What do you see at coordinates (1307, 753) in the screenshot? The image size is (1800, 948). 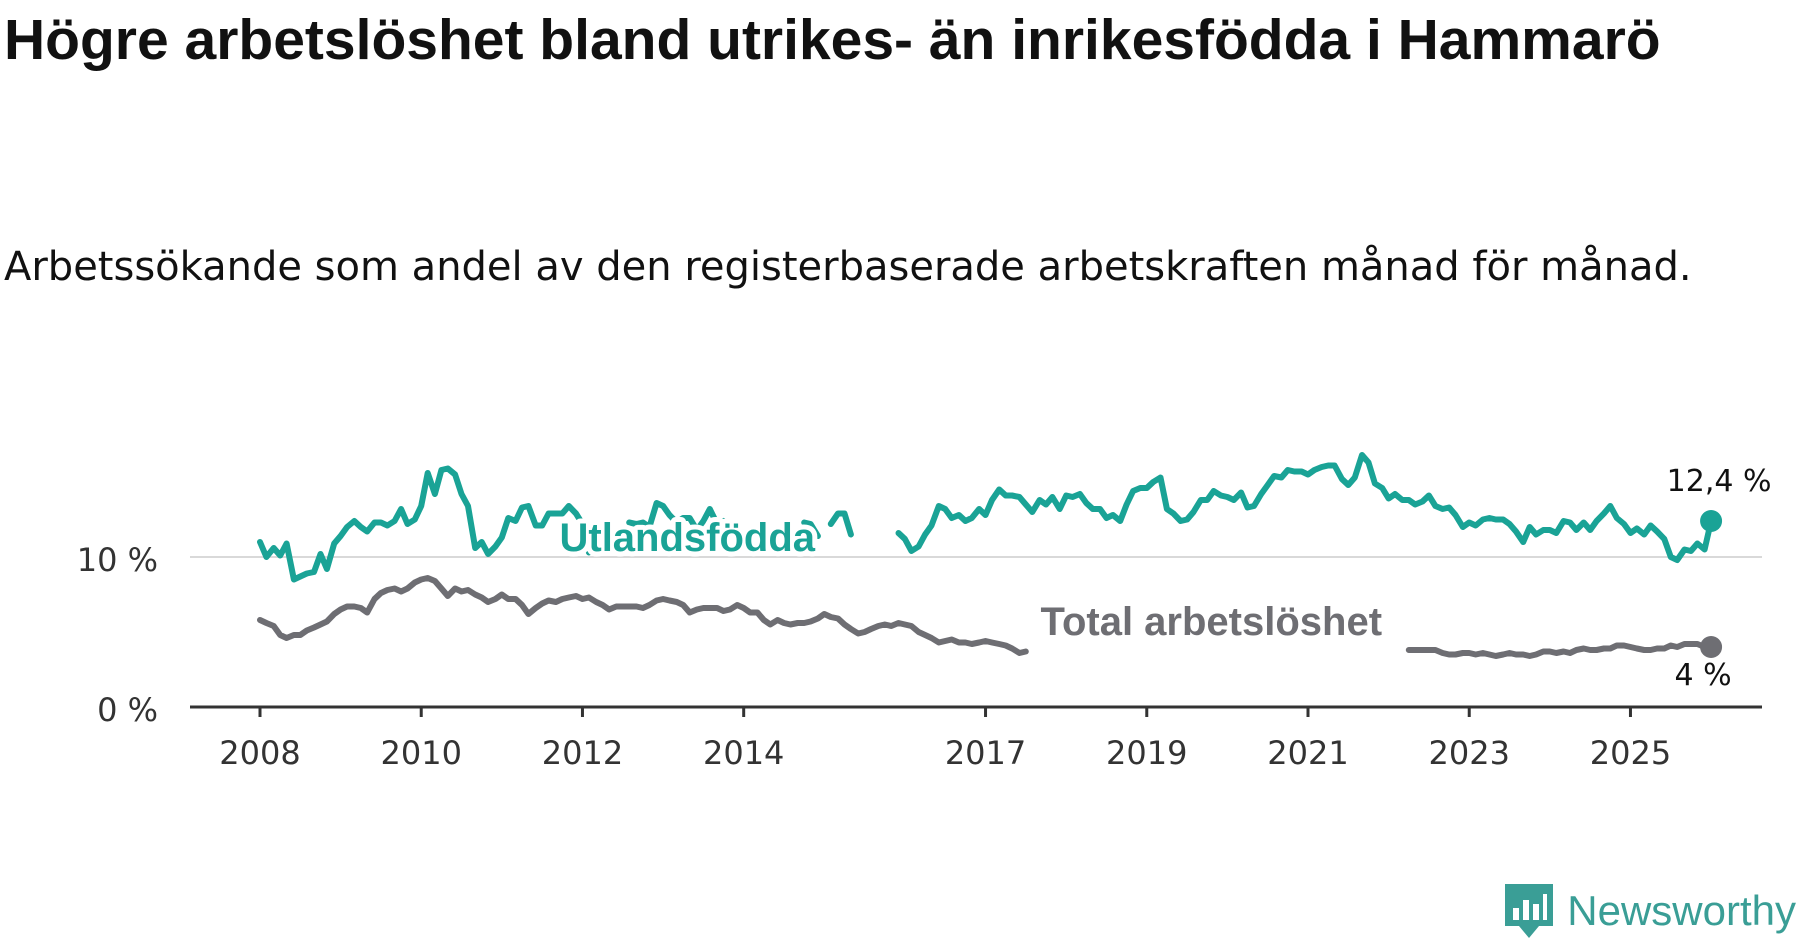 I see `x-tick-label: 2021` at bounding box center [1307, 753].